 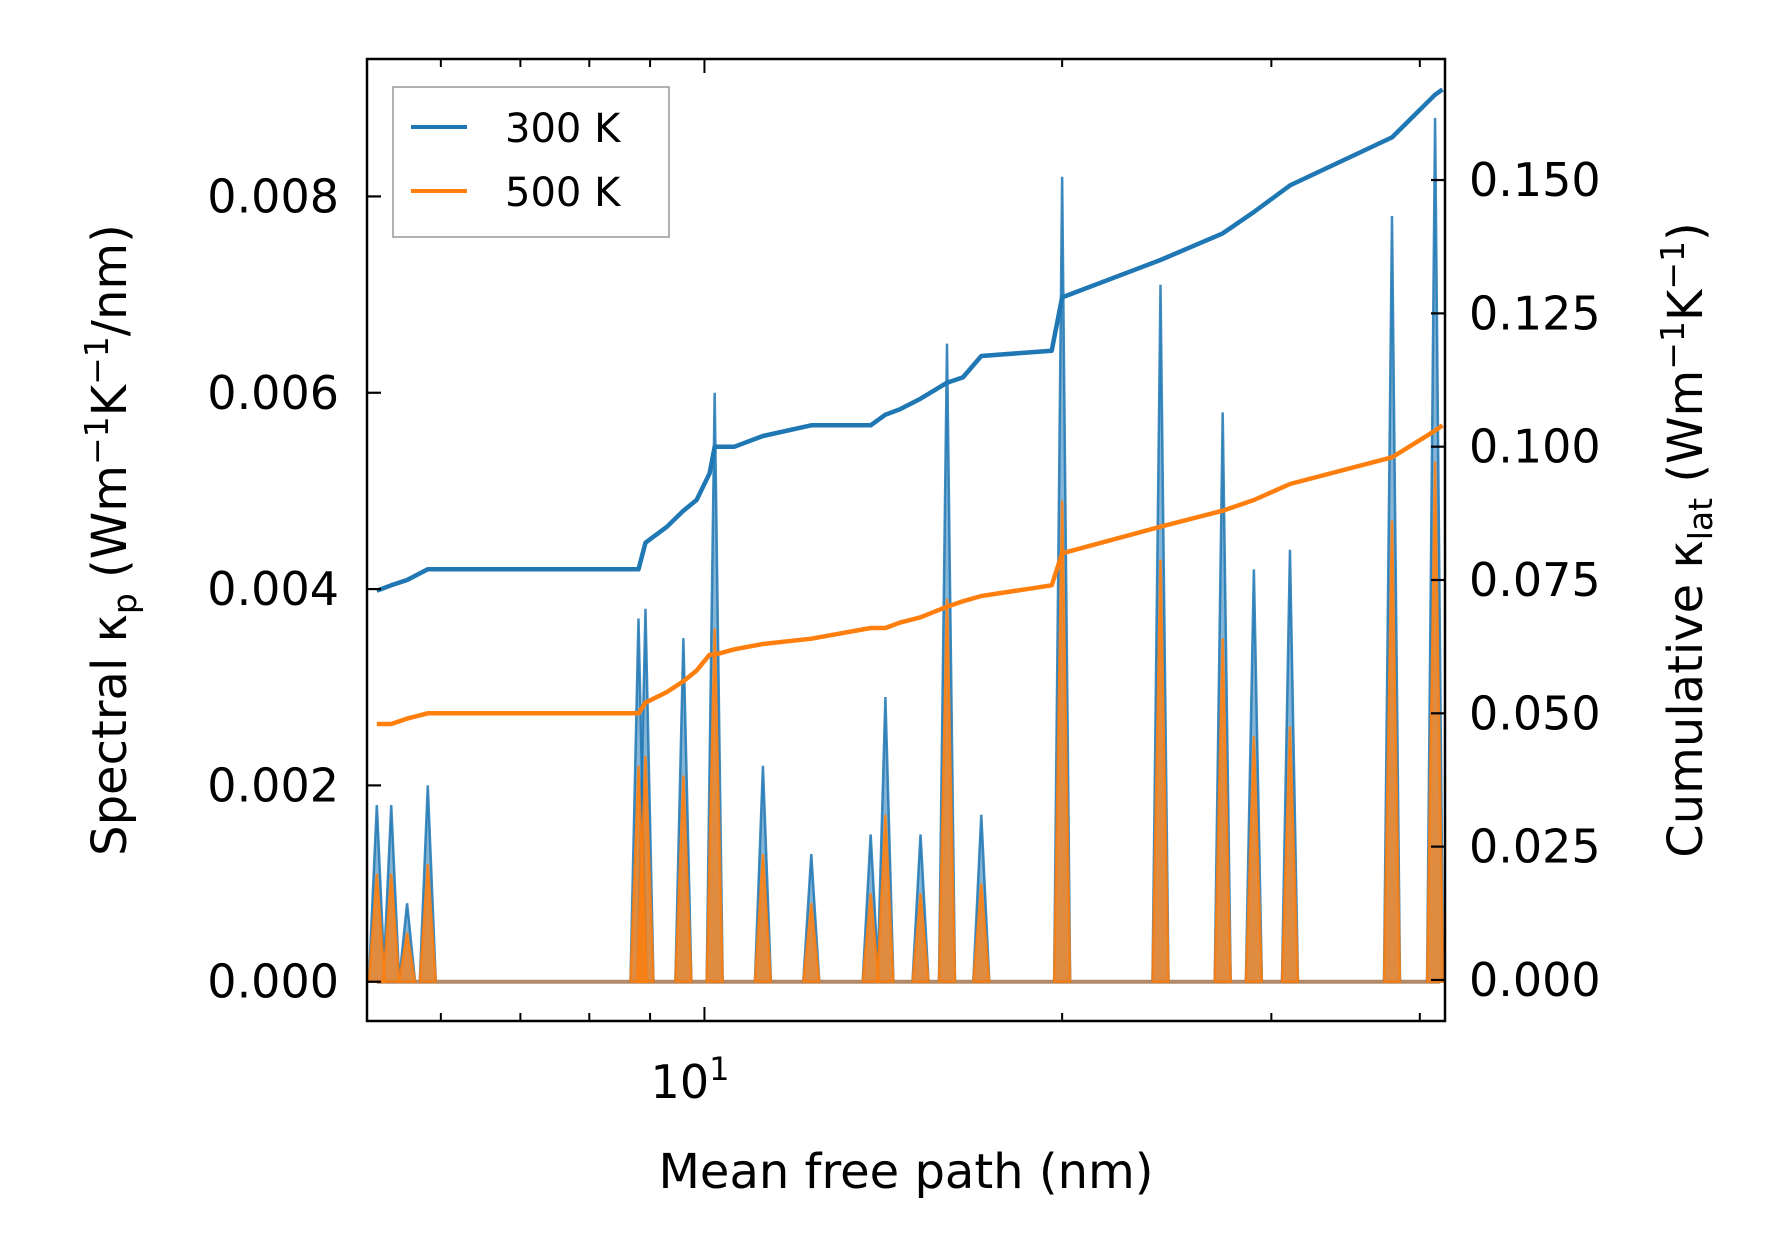 I want to click on y-axis-left-label: Spectral κp (Wm−1K−1/nm), so click(x=110, y=540).